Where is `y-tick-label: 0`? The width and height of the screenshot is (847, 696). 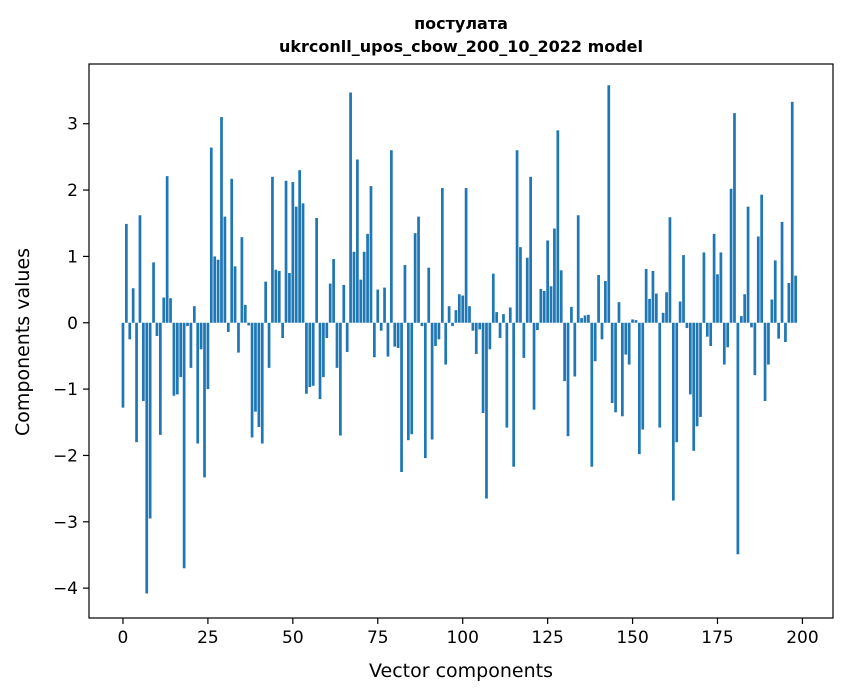 y-tick-label: 0 is located at coordinates (72, 324).